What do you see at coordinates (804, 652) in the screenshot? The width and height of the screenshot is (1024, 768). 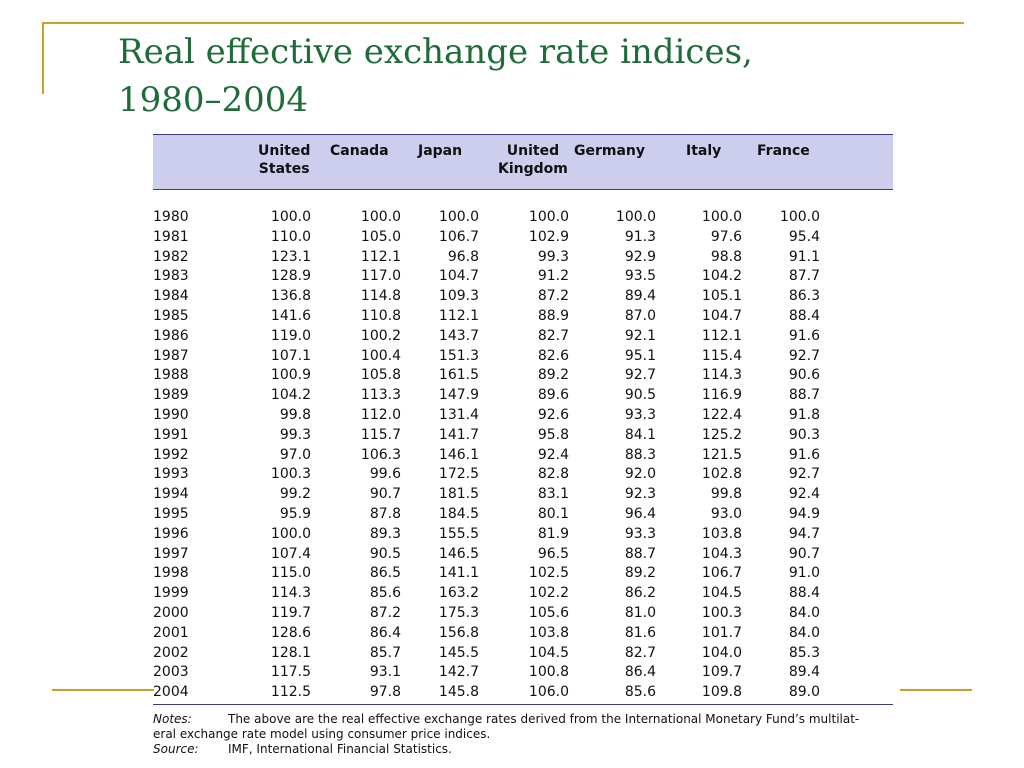 I see `cell-france: 85.3` at bounding box center [804, 652].